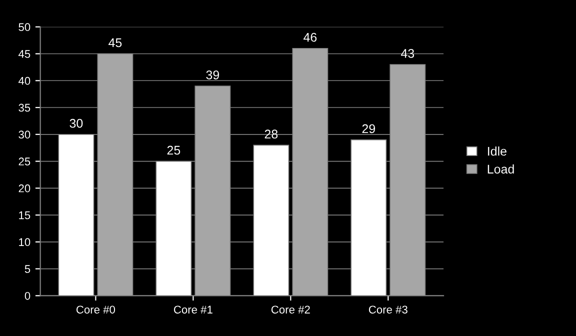  Describe the element at coordinates (27, 296) in the screenshot. I see `y-tick-label: 0` at that location.